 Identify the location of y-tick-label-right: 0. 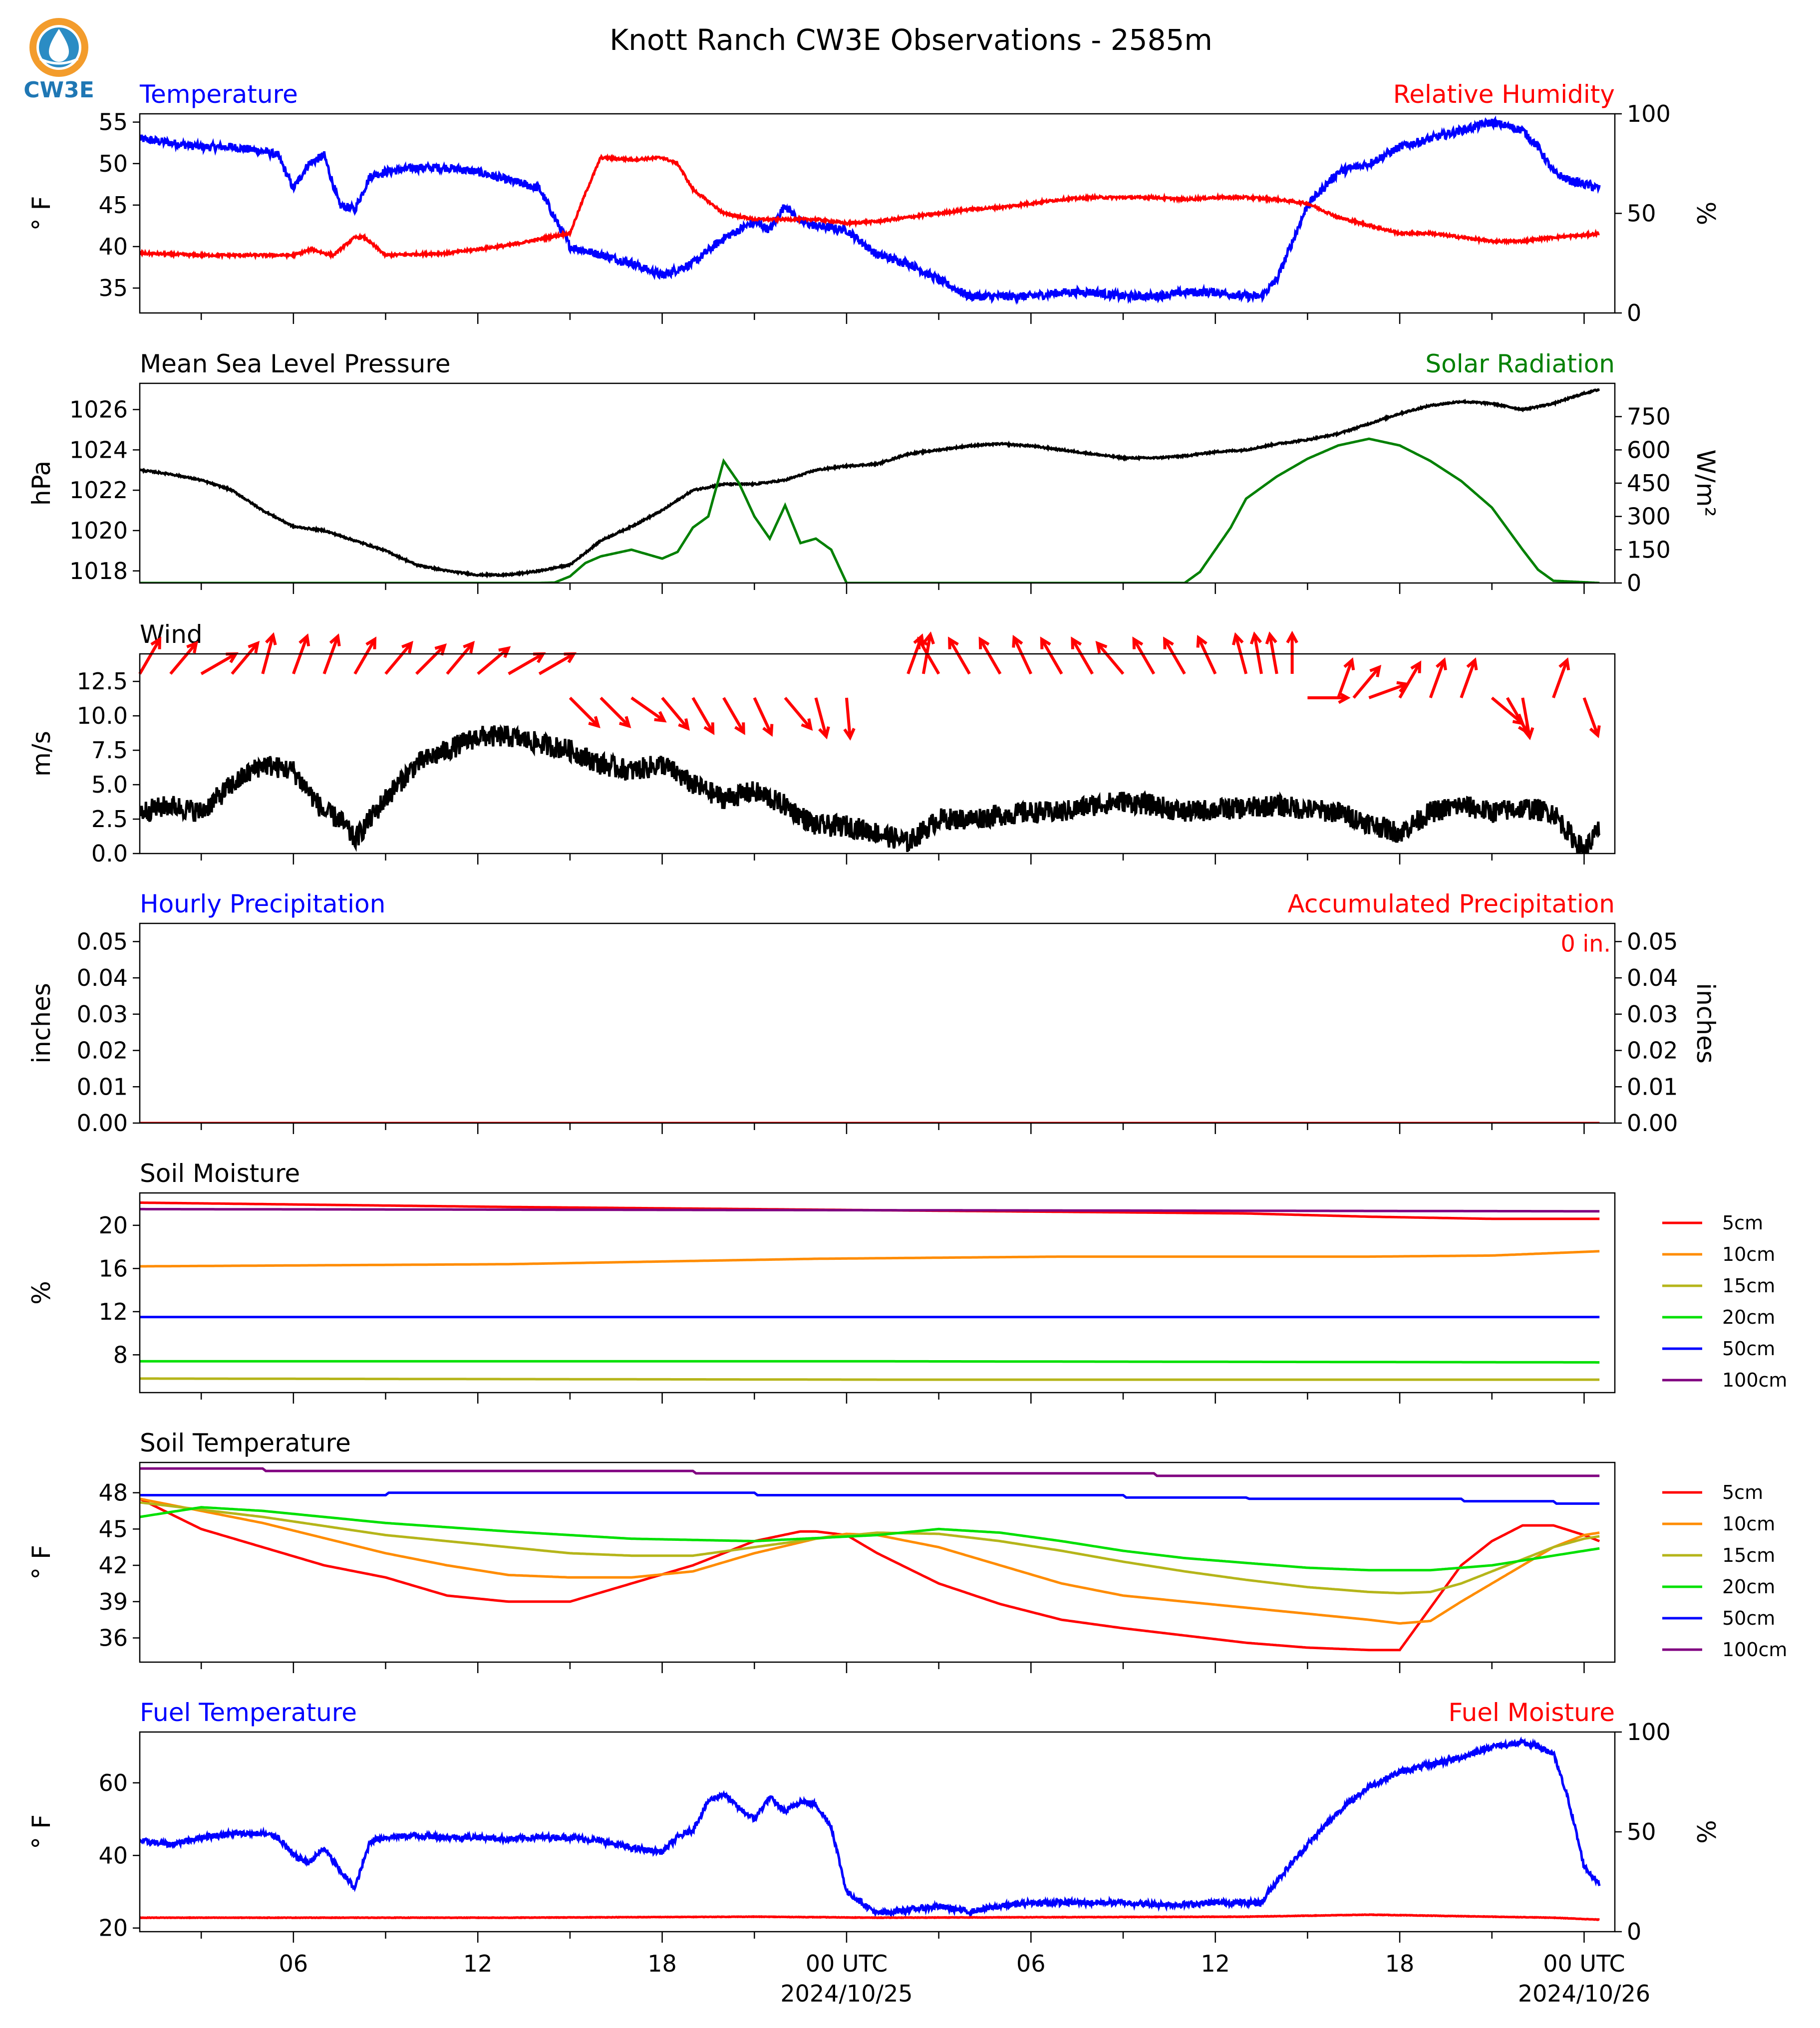
(1634, 583).